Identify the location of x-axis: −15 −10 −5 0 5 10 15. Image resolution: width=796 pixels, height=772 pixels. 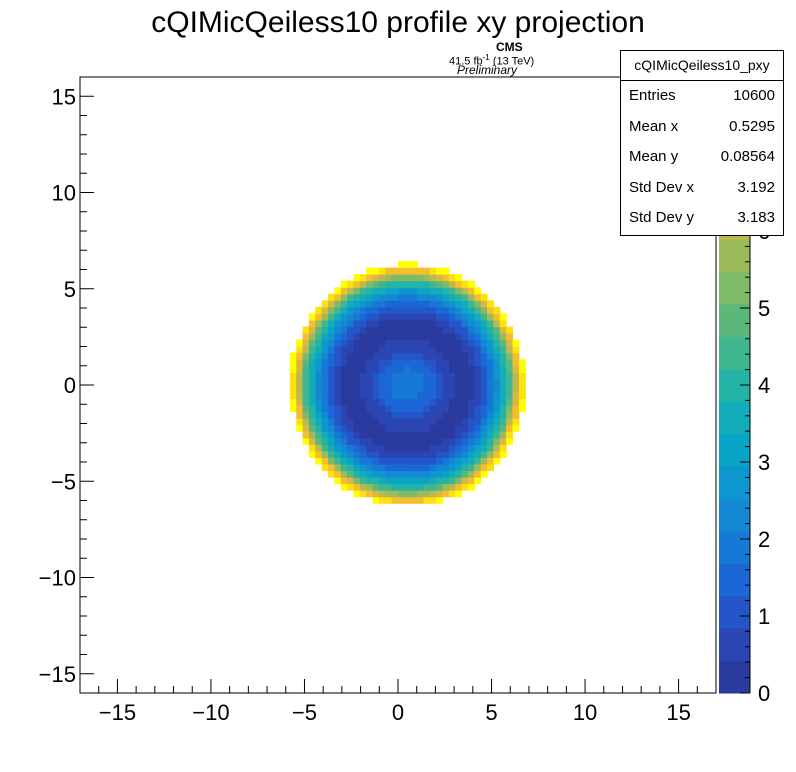
(398, 702).